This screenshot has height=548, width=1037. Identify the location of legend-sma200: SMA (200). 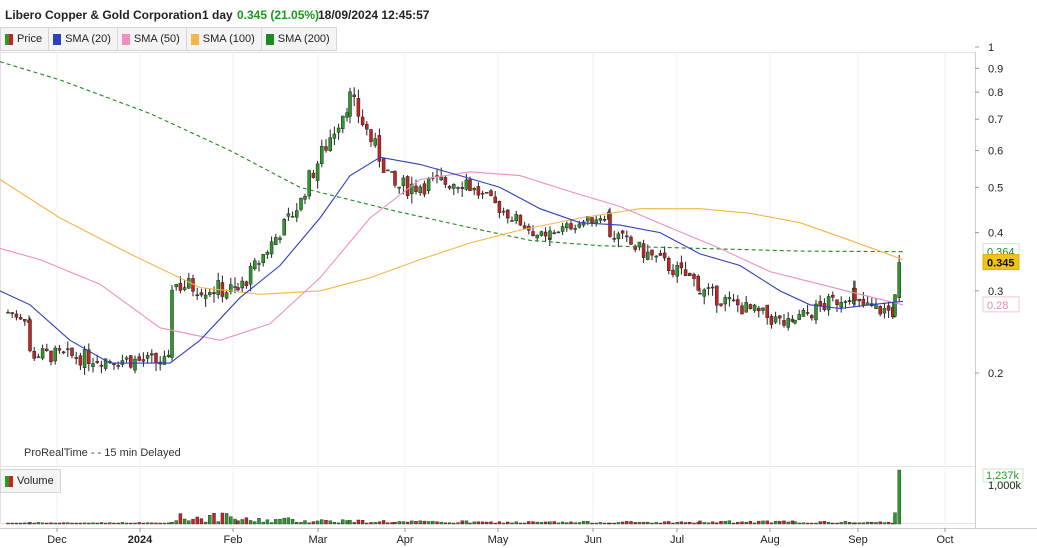
(298, 39).